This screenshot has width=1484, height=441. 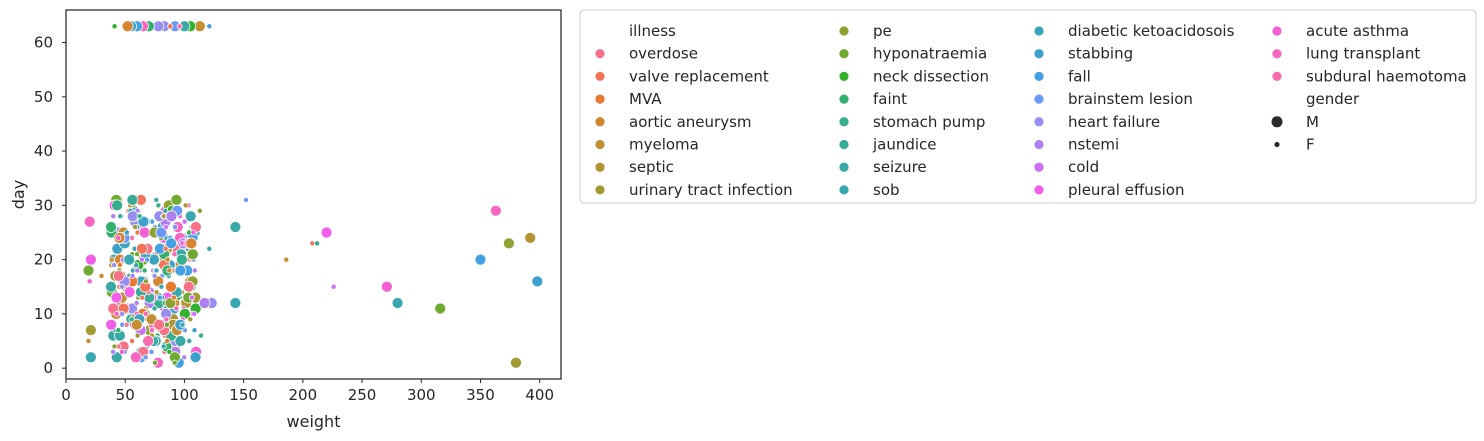 What do you see at coordinates (865, 31) in the screenshot?
I see `legend-entry: pe` at bounding box center [865, 31].